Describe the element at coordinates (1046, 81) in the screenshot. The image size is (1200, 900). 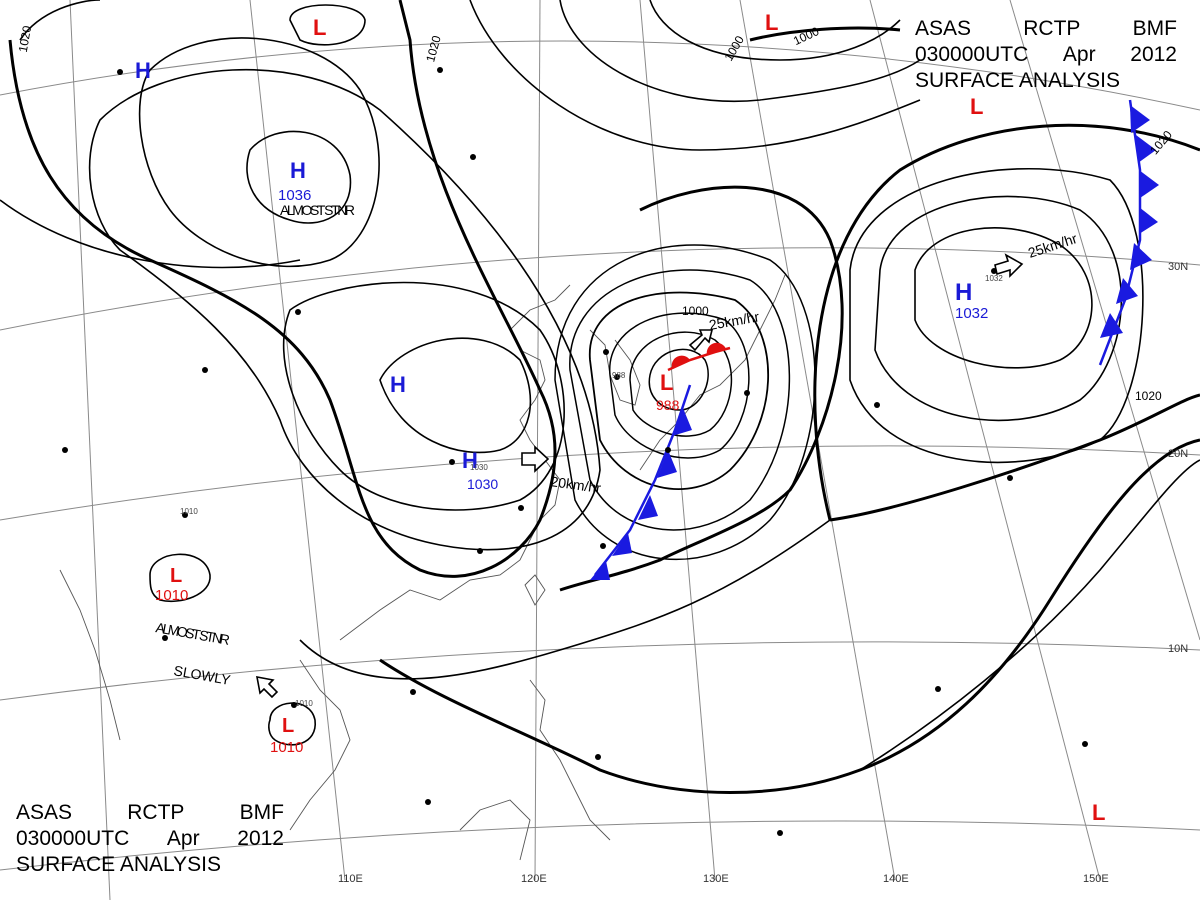
I see `header-top-row-3: SURFACE ANALYSIS` at that location.